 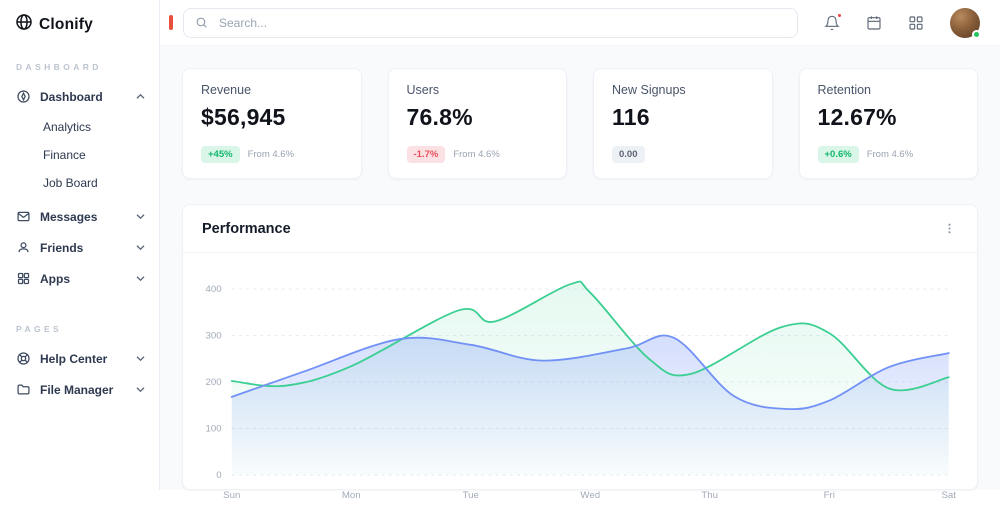 I want to click on sidebar-subitem-analytics: Analytics, so click(x=67, y=127).